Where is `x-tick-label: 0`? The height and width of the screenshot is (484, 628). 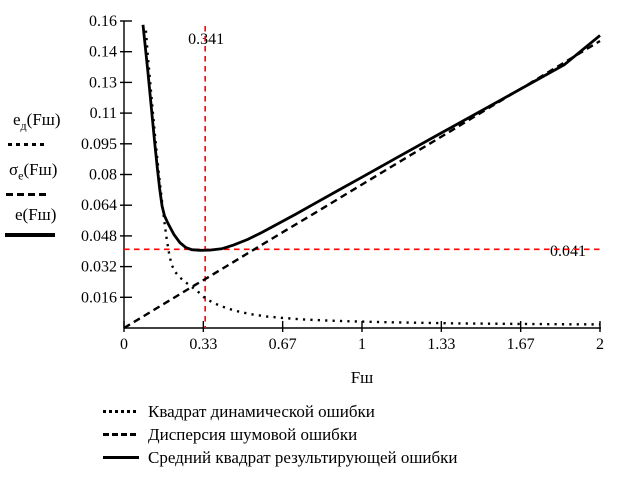 x-tick-label: 0 is located at coordinates (124, 344).